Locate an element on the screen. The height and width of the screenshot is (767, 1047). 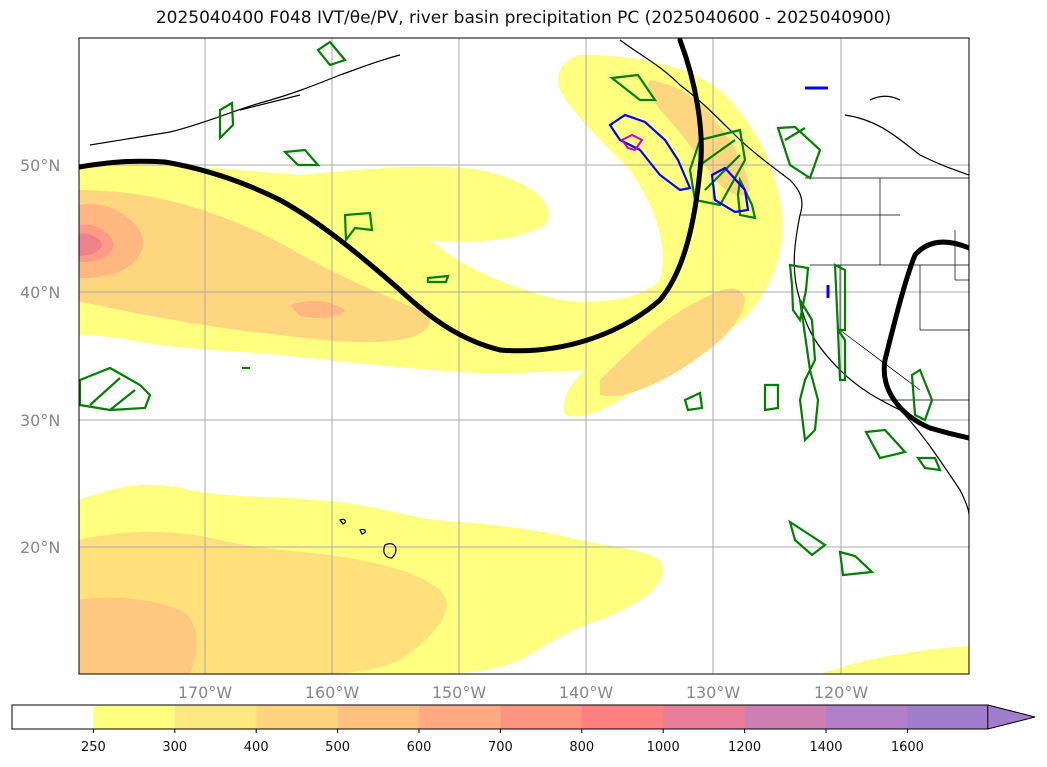
colorbar-tick-label: 250 is located at coordinates (93, 747).